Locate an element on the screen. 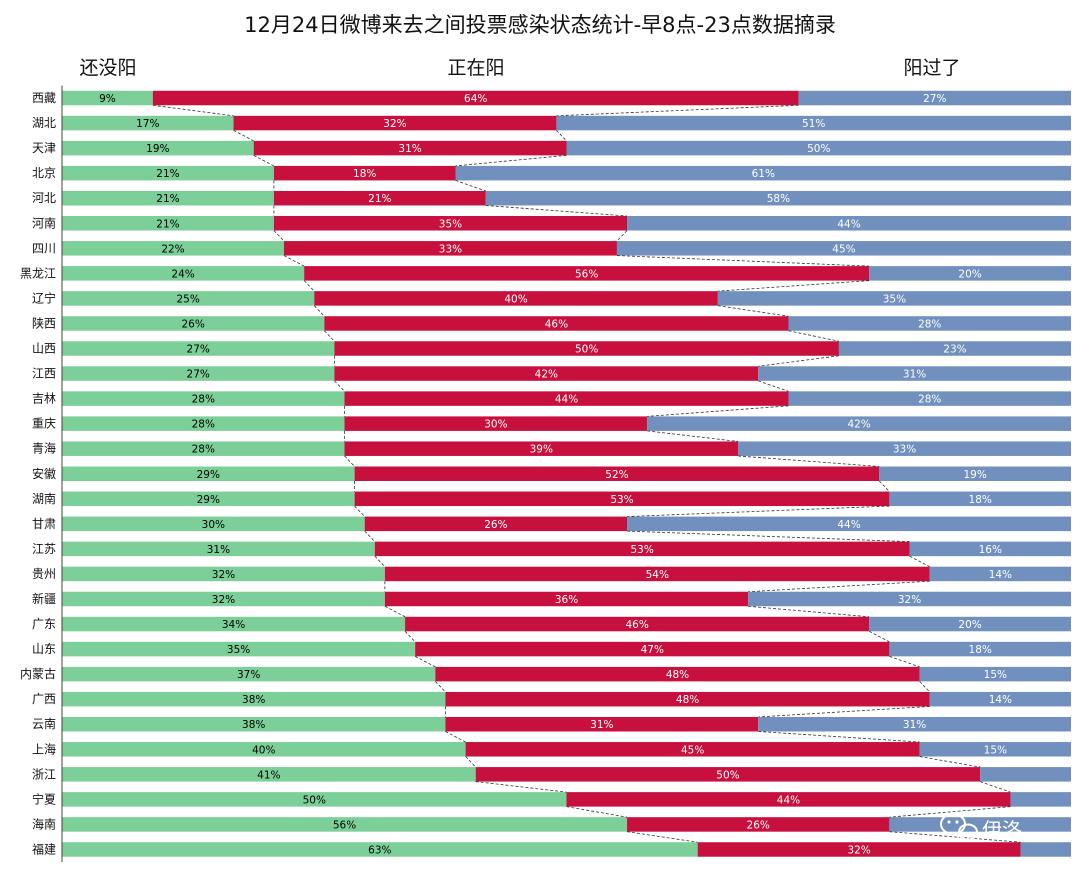 This screenshot has height=875, width=1080. bar-0-广西 is located at coordinates (254, 699).